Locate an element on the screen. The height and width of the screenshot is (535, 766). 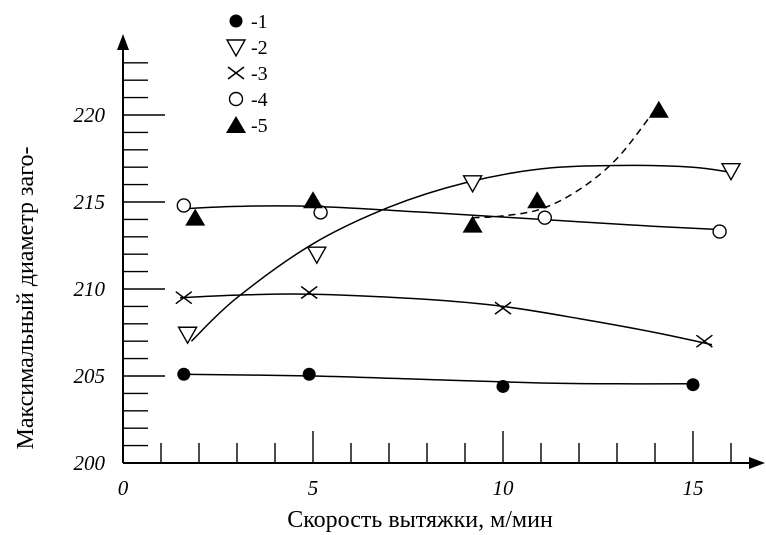
legend-5-marker is located at coordinates (236, 124).